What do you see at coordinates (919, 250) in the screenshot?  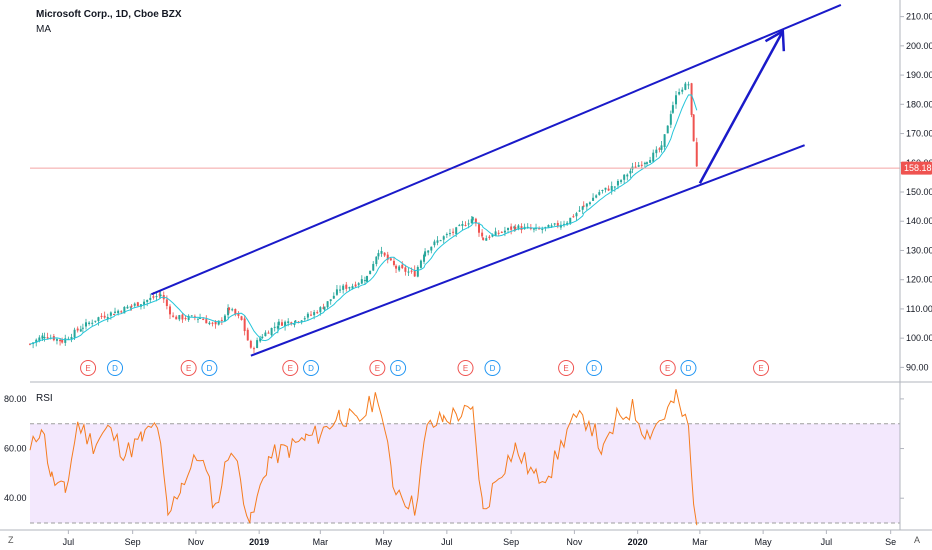 I see `y-tick-label: 130.00` at bounding box center [919, 250].